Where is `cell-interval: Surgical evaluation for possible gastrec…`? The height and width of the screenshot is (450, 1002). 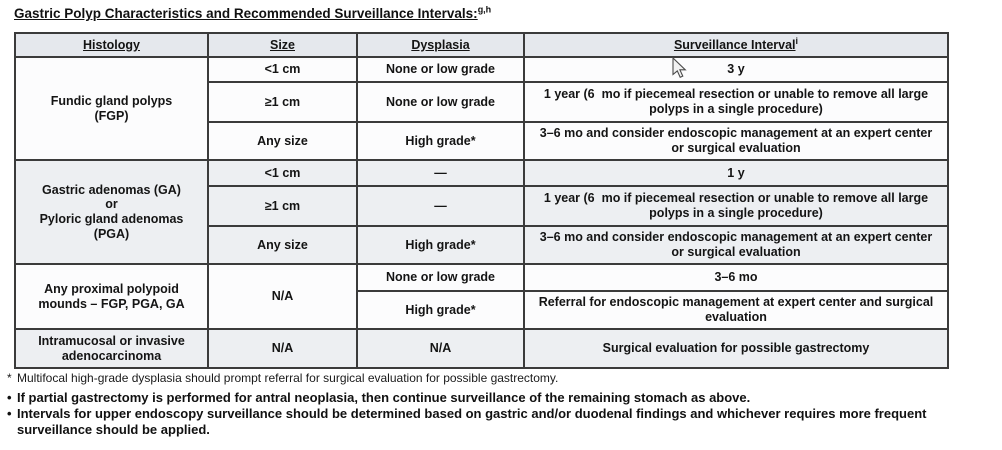 cell-interval: Surgical evaluation for possible gastrec… is located at coordinates (736, 348).